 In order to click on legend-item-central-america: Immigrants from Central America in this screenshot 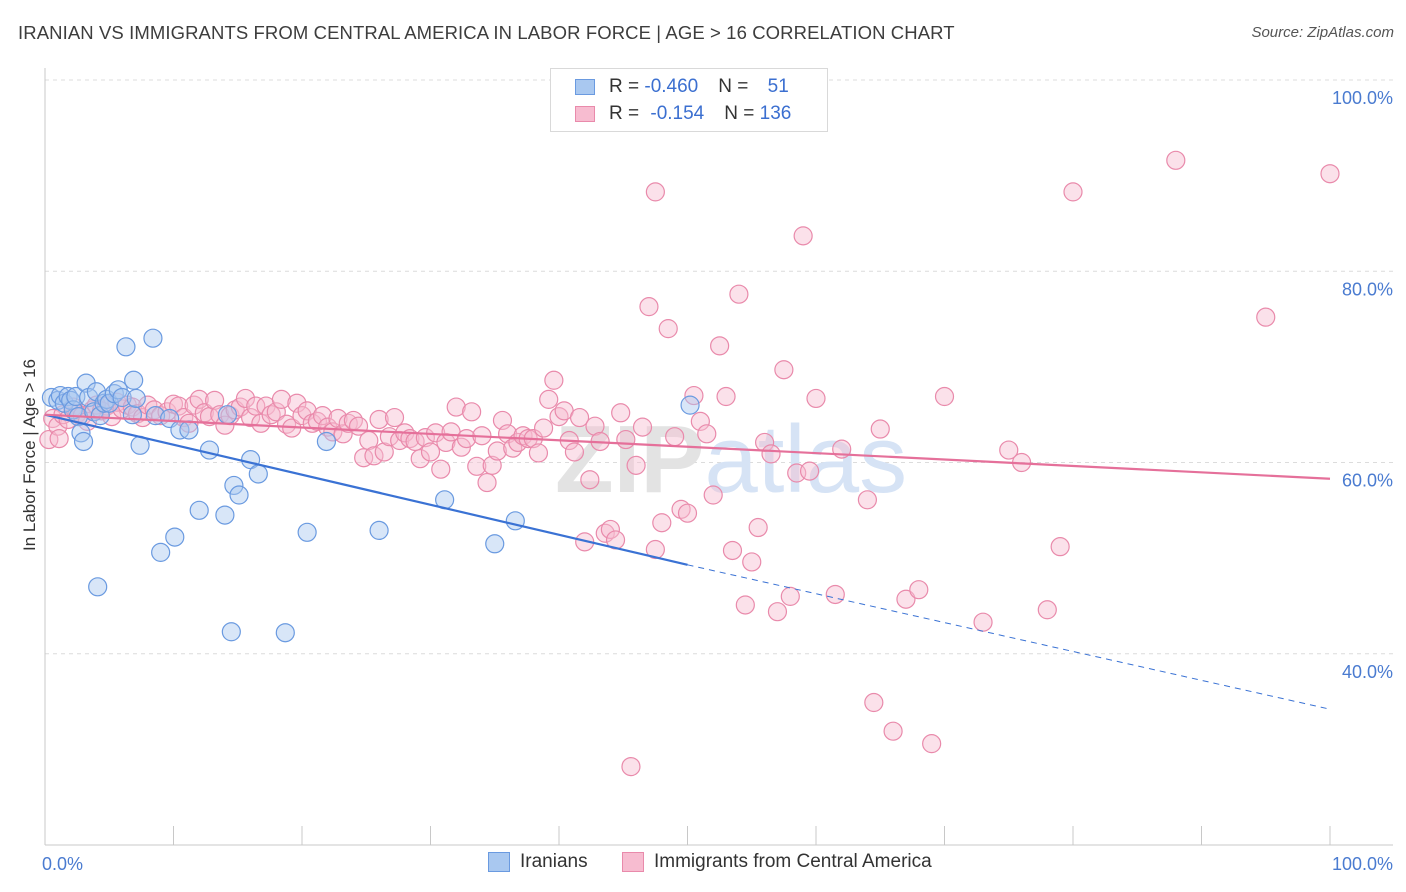, I will do `click(777, 862)`.